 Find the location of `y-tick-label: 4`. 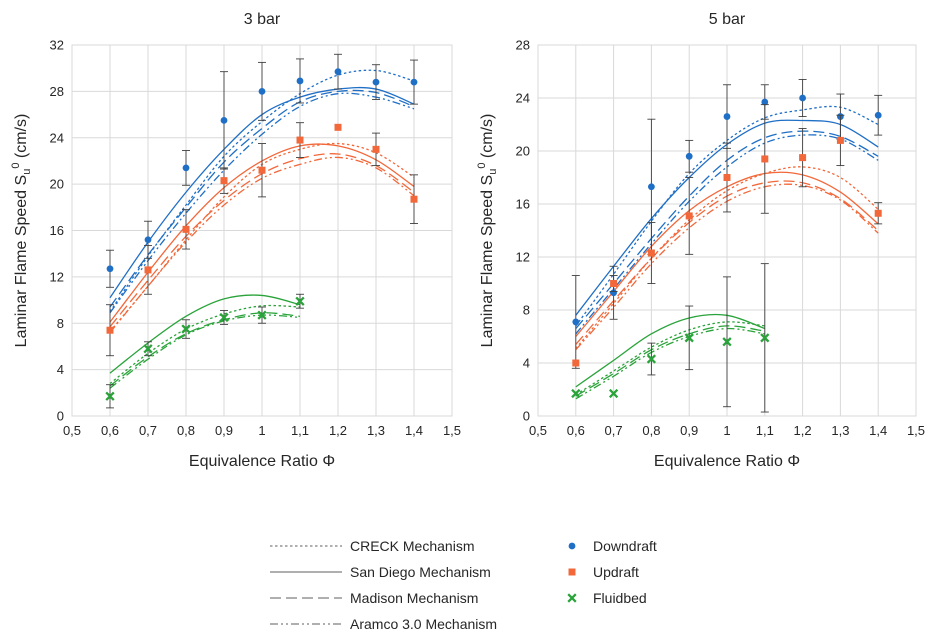

y-tick-label: 4 is located at coordinates (526, 363).